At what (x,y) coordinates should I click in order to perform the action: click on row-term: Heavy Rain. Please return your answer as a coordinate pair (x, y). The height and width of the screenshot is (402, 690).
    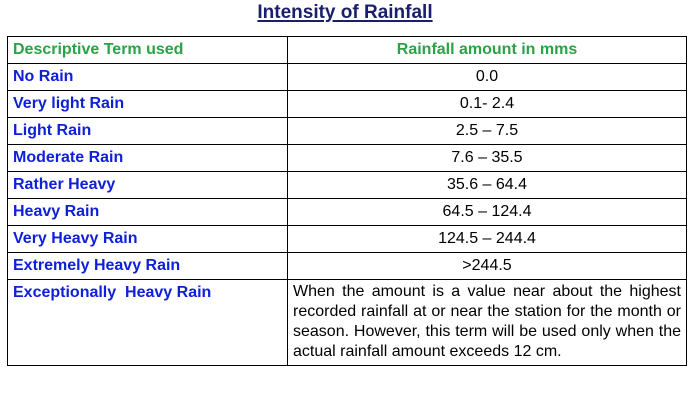
    Looking at the image, I should click on (147, 212).